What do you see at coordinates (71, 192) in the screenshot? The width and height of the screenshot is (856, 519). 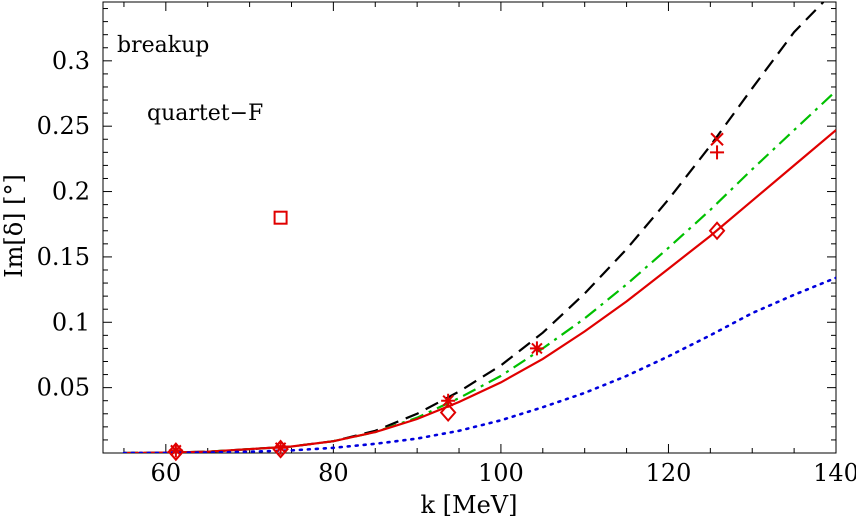 I see `y-tick-label: 0.2` at bounding box center [71, 192].